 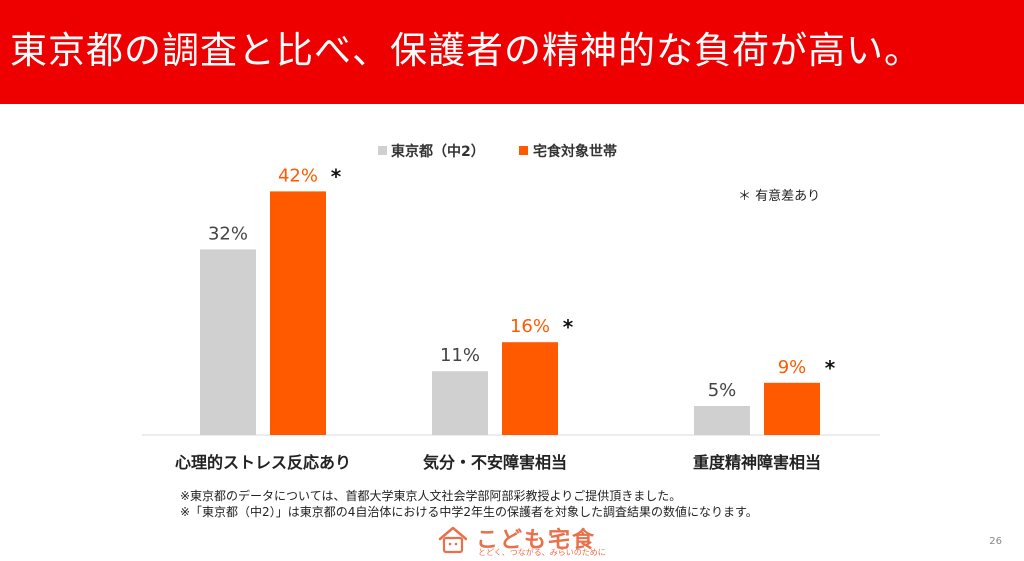 What do you see at coordinates (497, 151) in the screenshot?
I see `chart-legend: 東京都（中2） 宅食対象世帯` at bounding box center [497, 151].